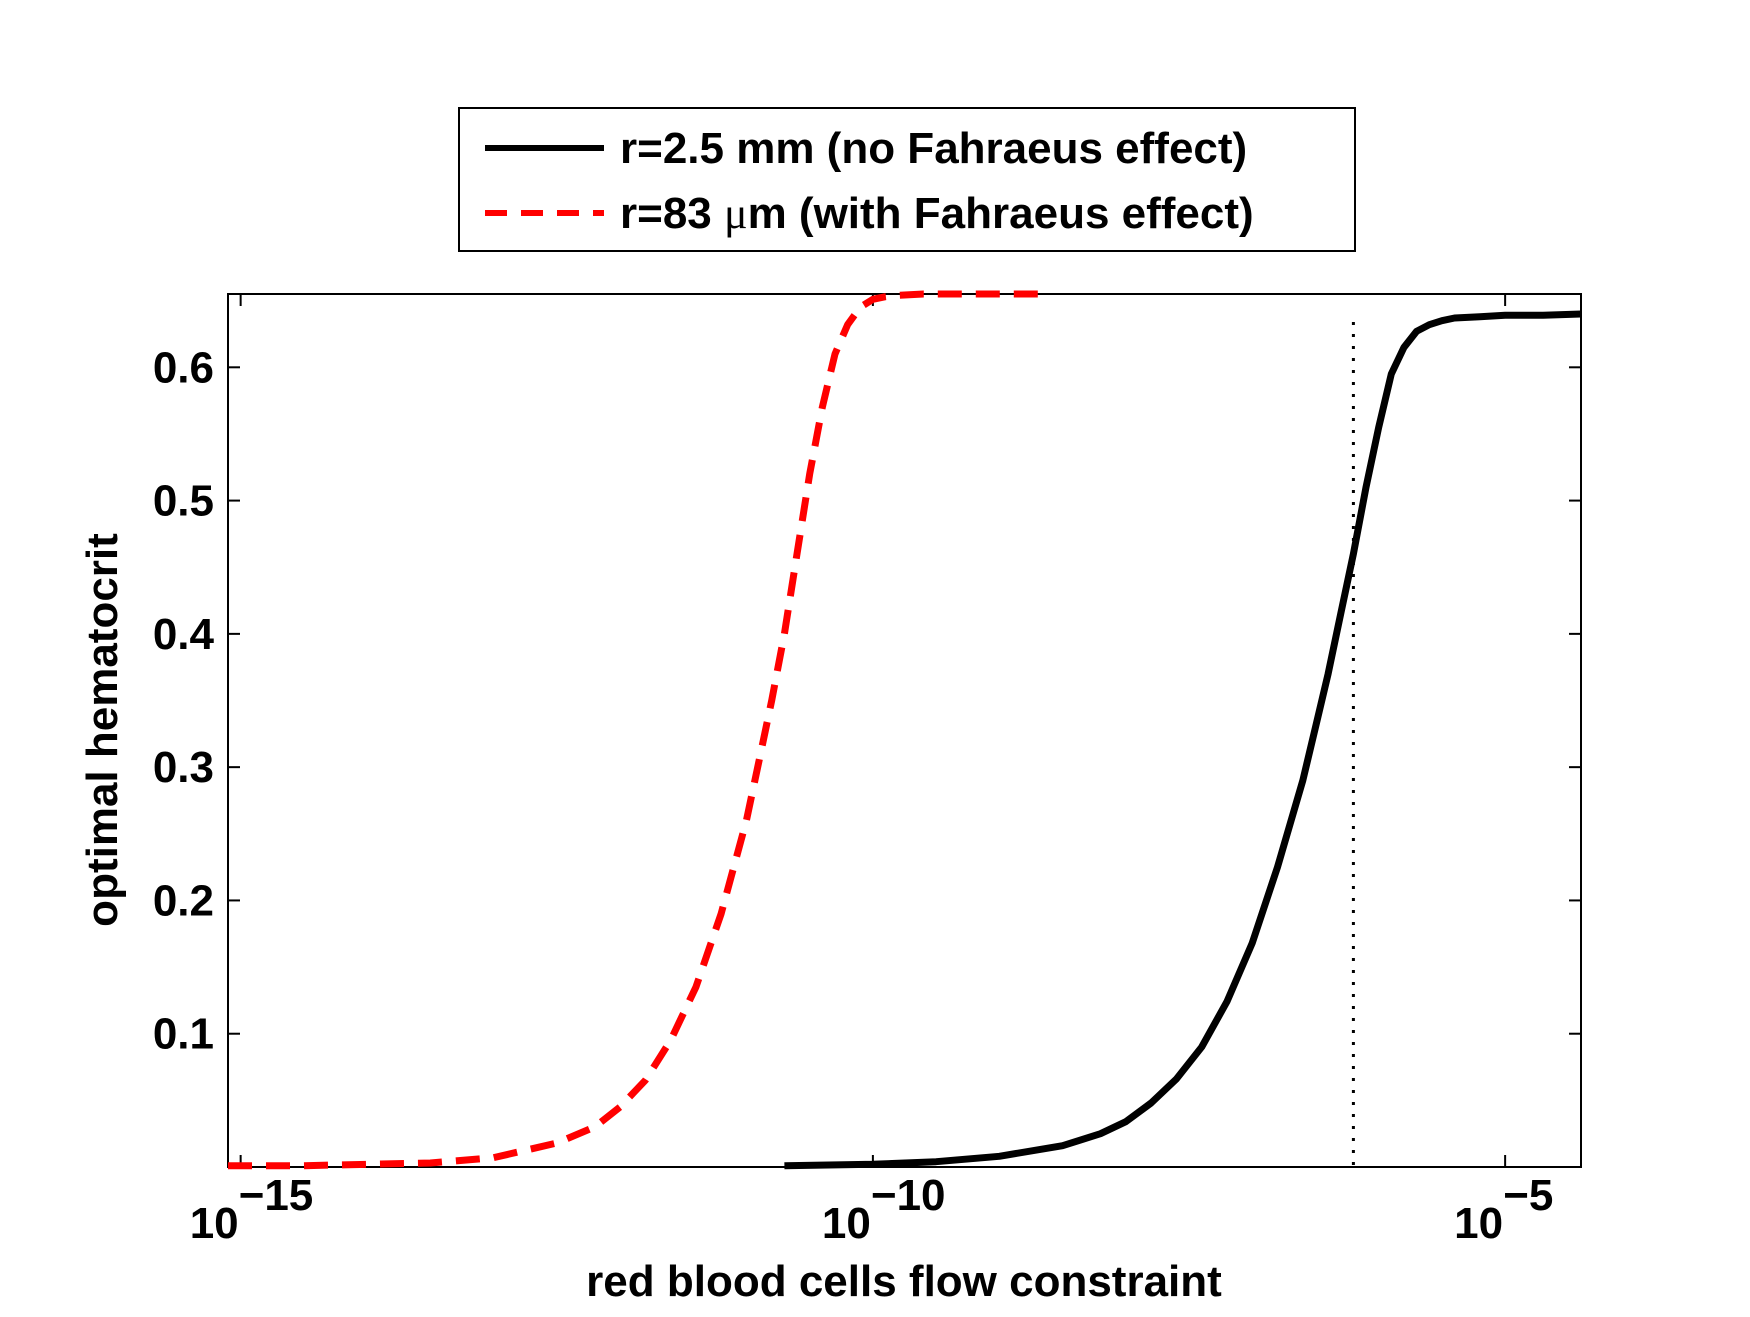 The image size is (1750, 1317). What do you see at coordinates (183, 767) in the screenshot?
I see `y-tick-label: 0.3` at bounding box center [183, 767].